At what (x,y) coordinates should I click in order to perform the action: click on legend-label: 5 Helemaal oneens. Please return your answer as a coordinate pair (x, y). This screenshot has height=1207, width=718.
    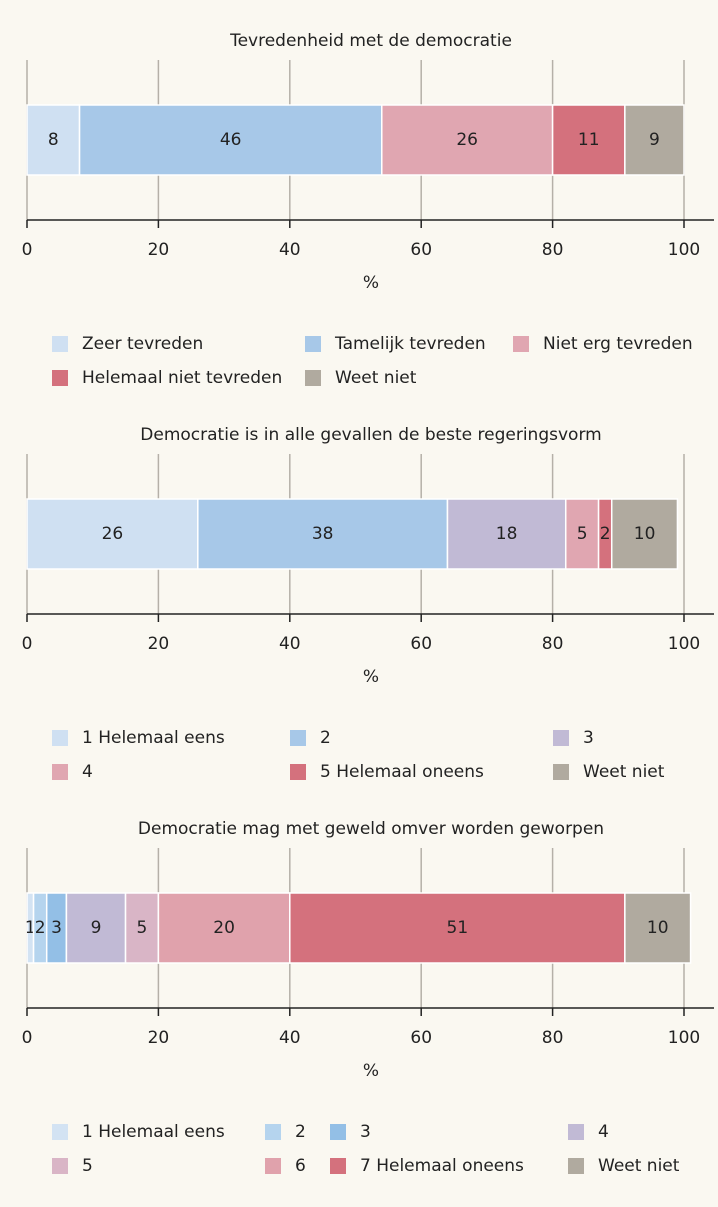
    Looking at the image, I should click on (402, 772).